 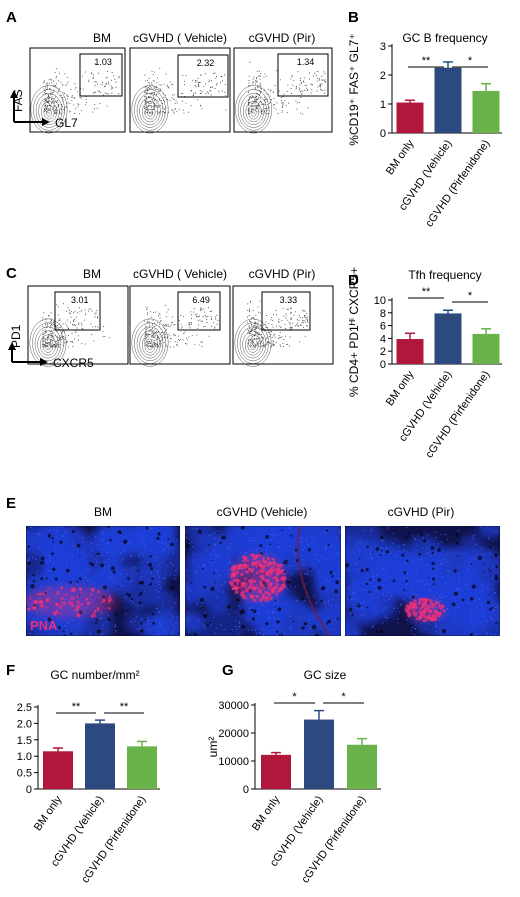 What do you see at coordinates (426, 292) in the screenshot?
I see `chart-D-sig-label-1: **` at bounding box center [426, 292].